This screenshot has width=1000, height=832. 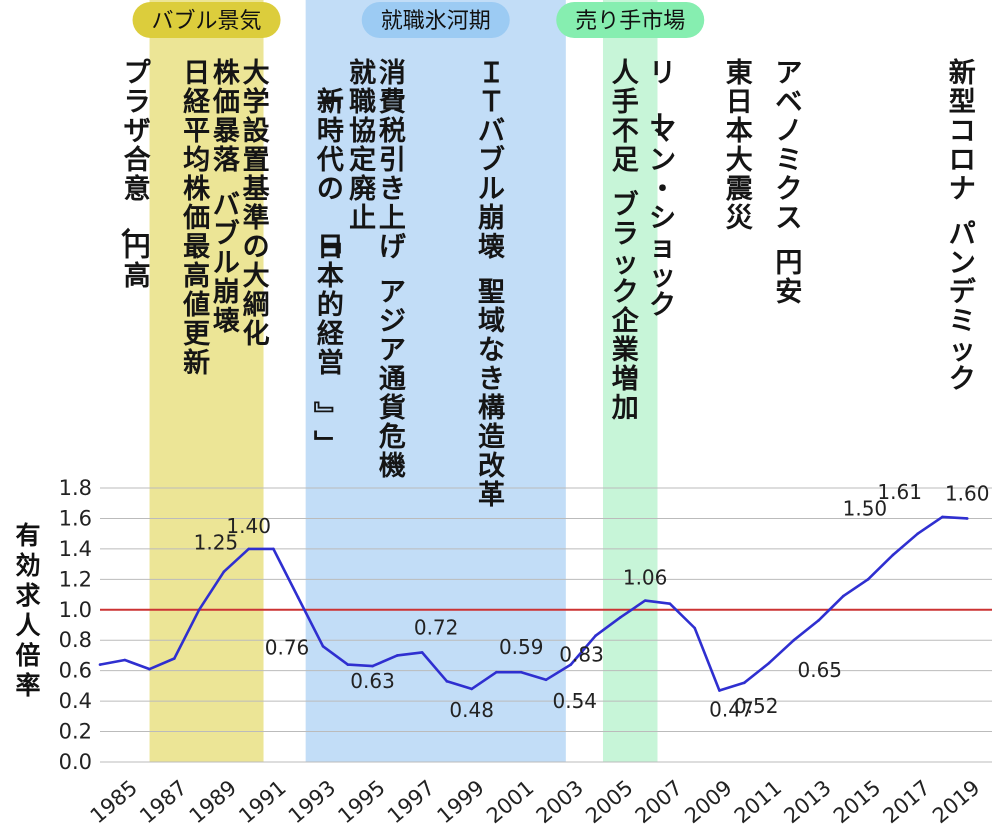 I want to click on x-tick-3: 1991, so click(x=262, y=801).